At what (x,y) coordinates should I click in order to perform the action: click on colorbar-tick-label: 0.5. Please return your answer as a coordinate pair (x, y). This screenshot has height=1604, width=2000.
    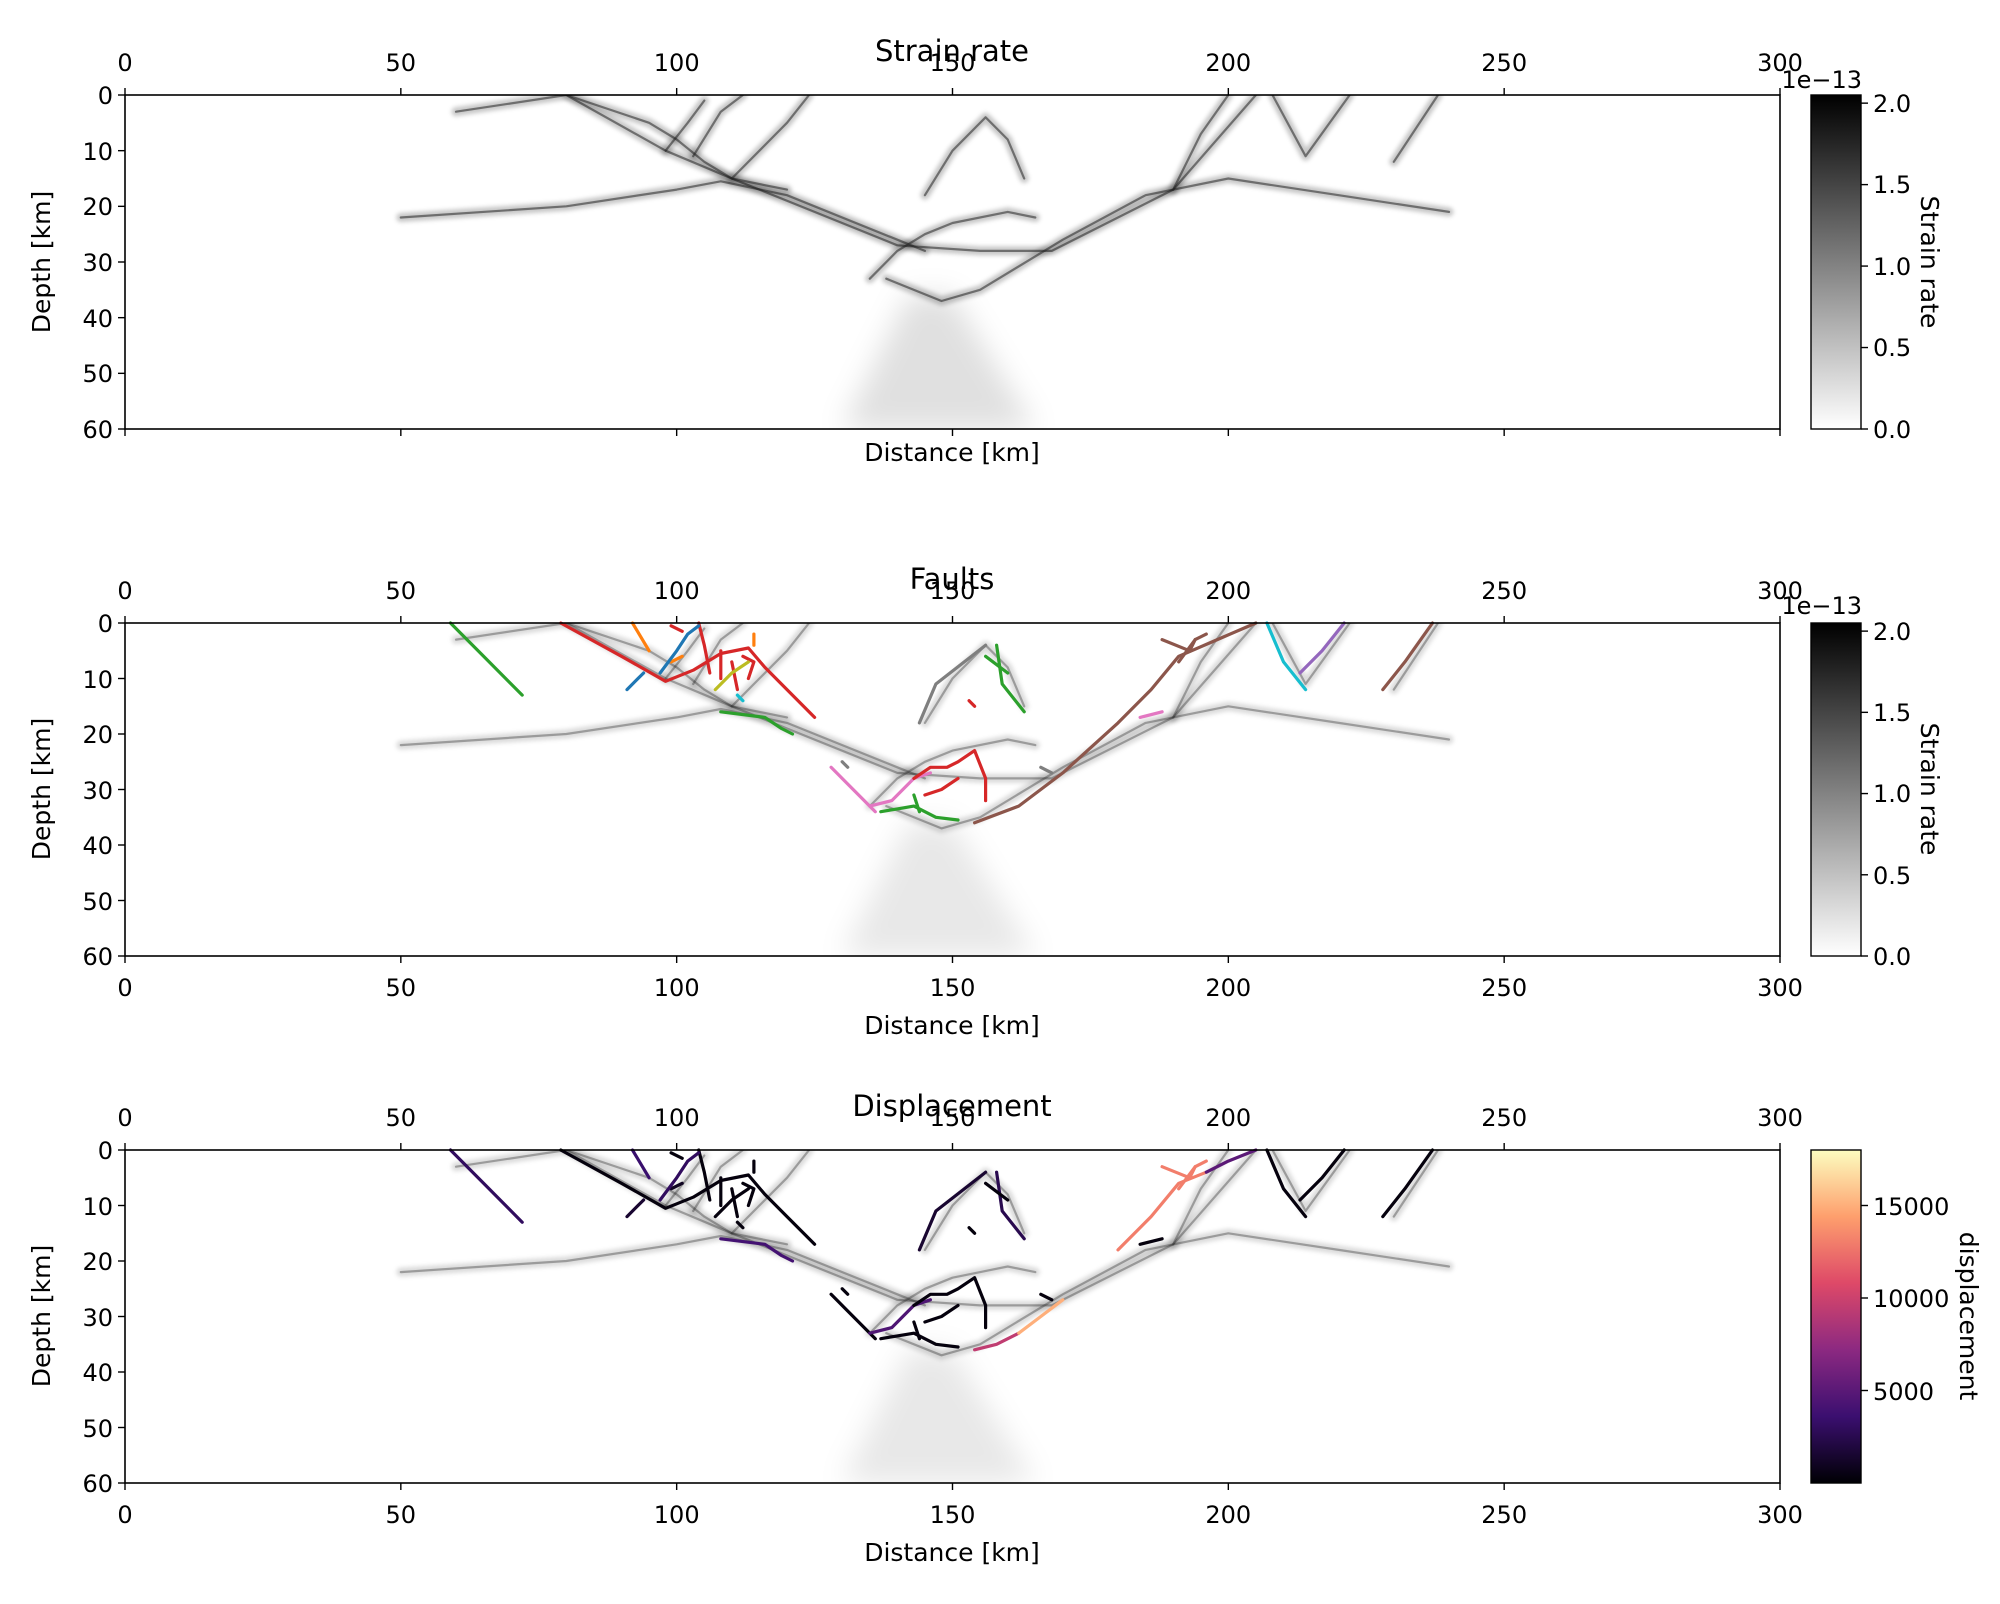
    Looking at the image, I should click on (1892, 348).